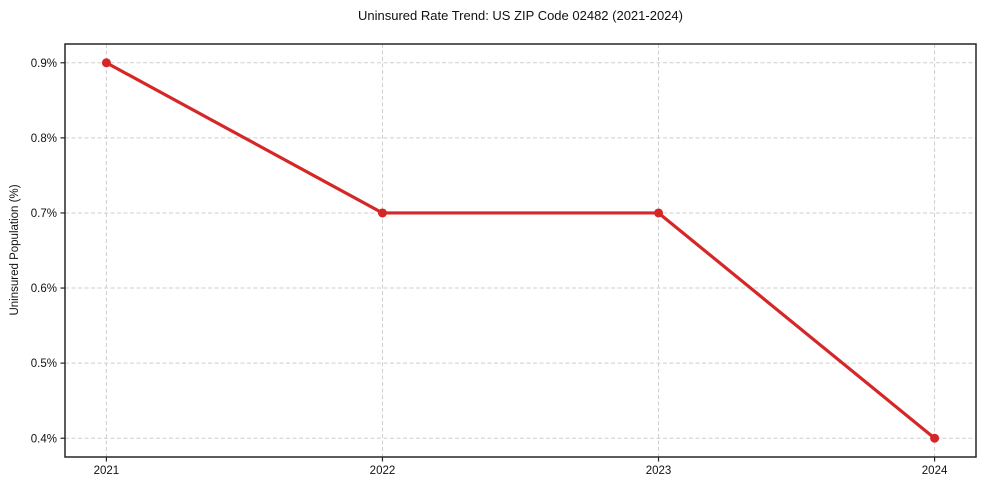 Image resolution: width=989 pixels, height=490 pixels. Describe the element at coordinates (44, 214) in the screenshot. I see `y-tick-label: 0.7%` at that location.